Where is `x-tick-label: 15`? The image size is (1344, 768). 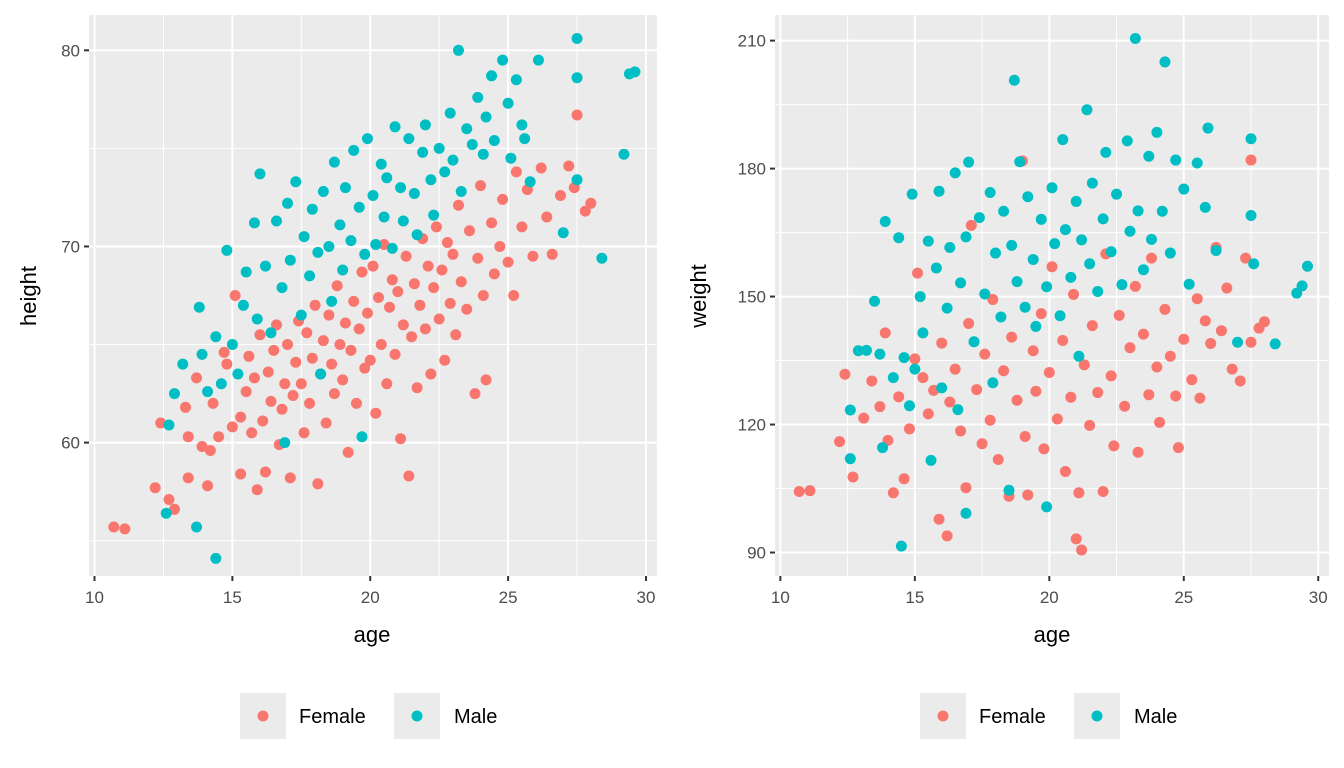
x-tick-label: 15 is located at coordinates (914, 597).